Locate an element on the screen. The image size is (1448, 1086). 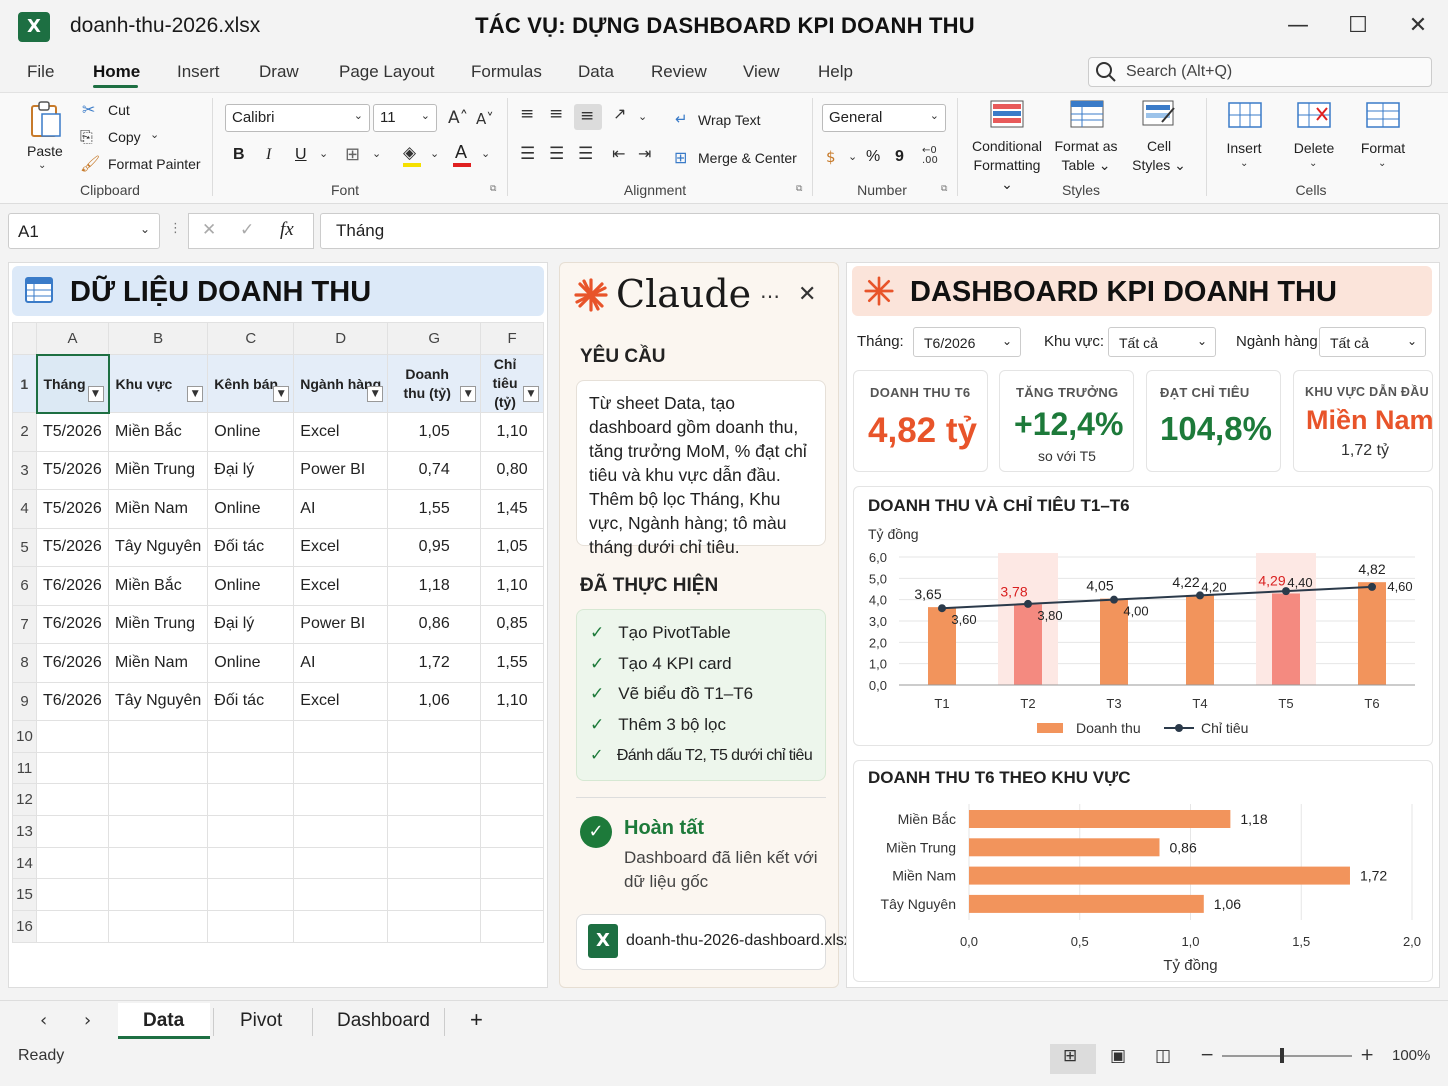
cut-button: Cut is located at coordinates (119, 110).